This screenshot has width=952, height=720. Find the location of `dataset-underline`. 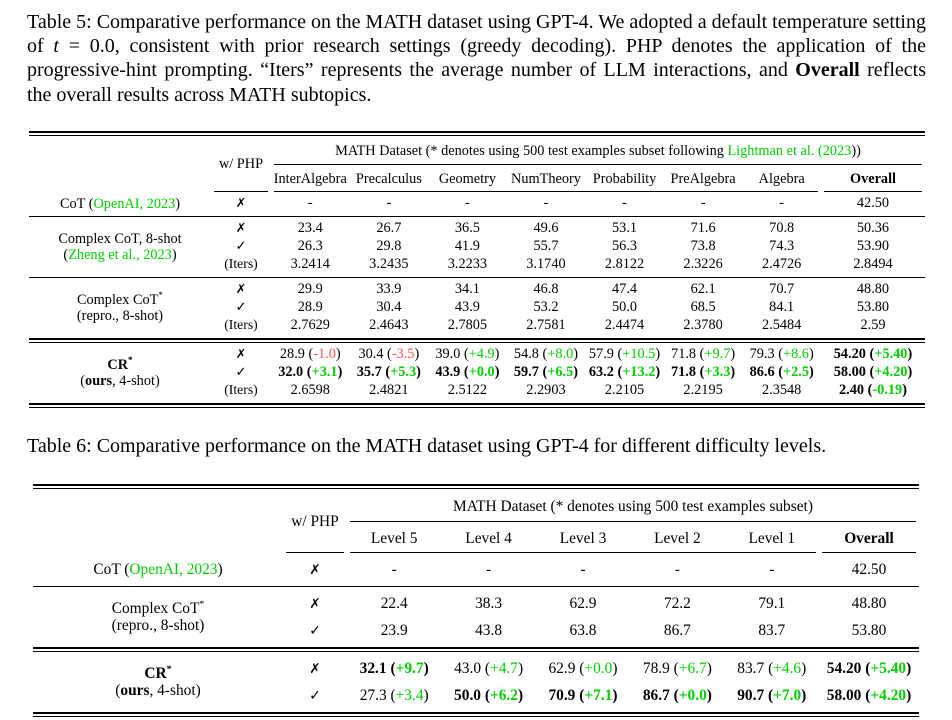

dataset-underline is located at coordinates (598, 165).